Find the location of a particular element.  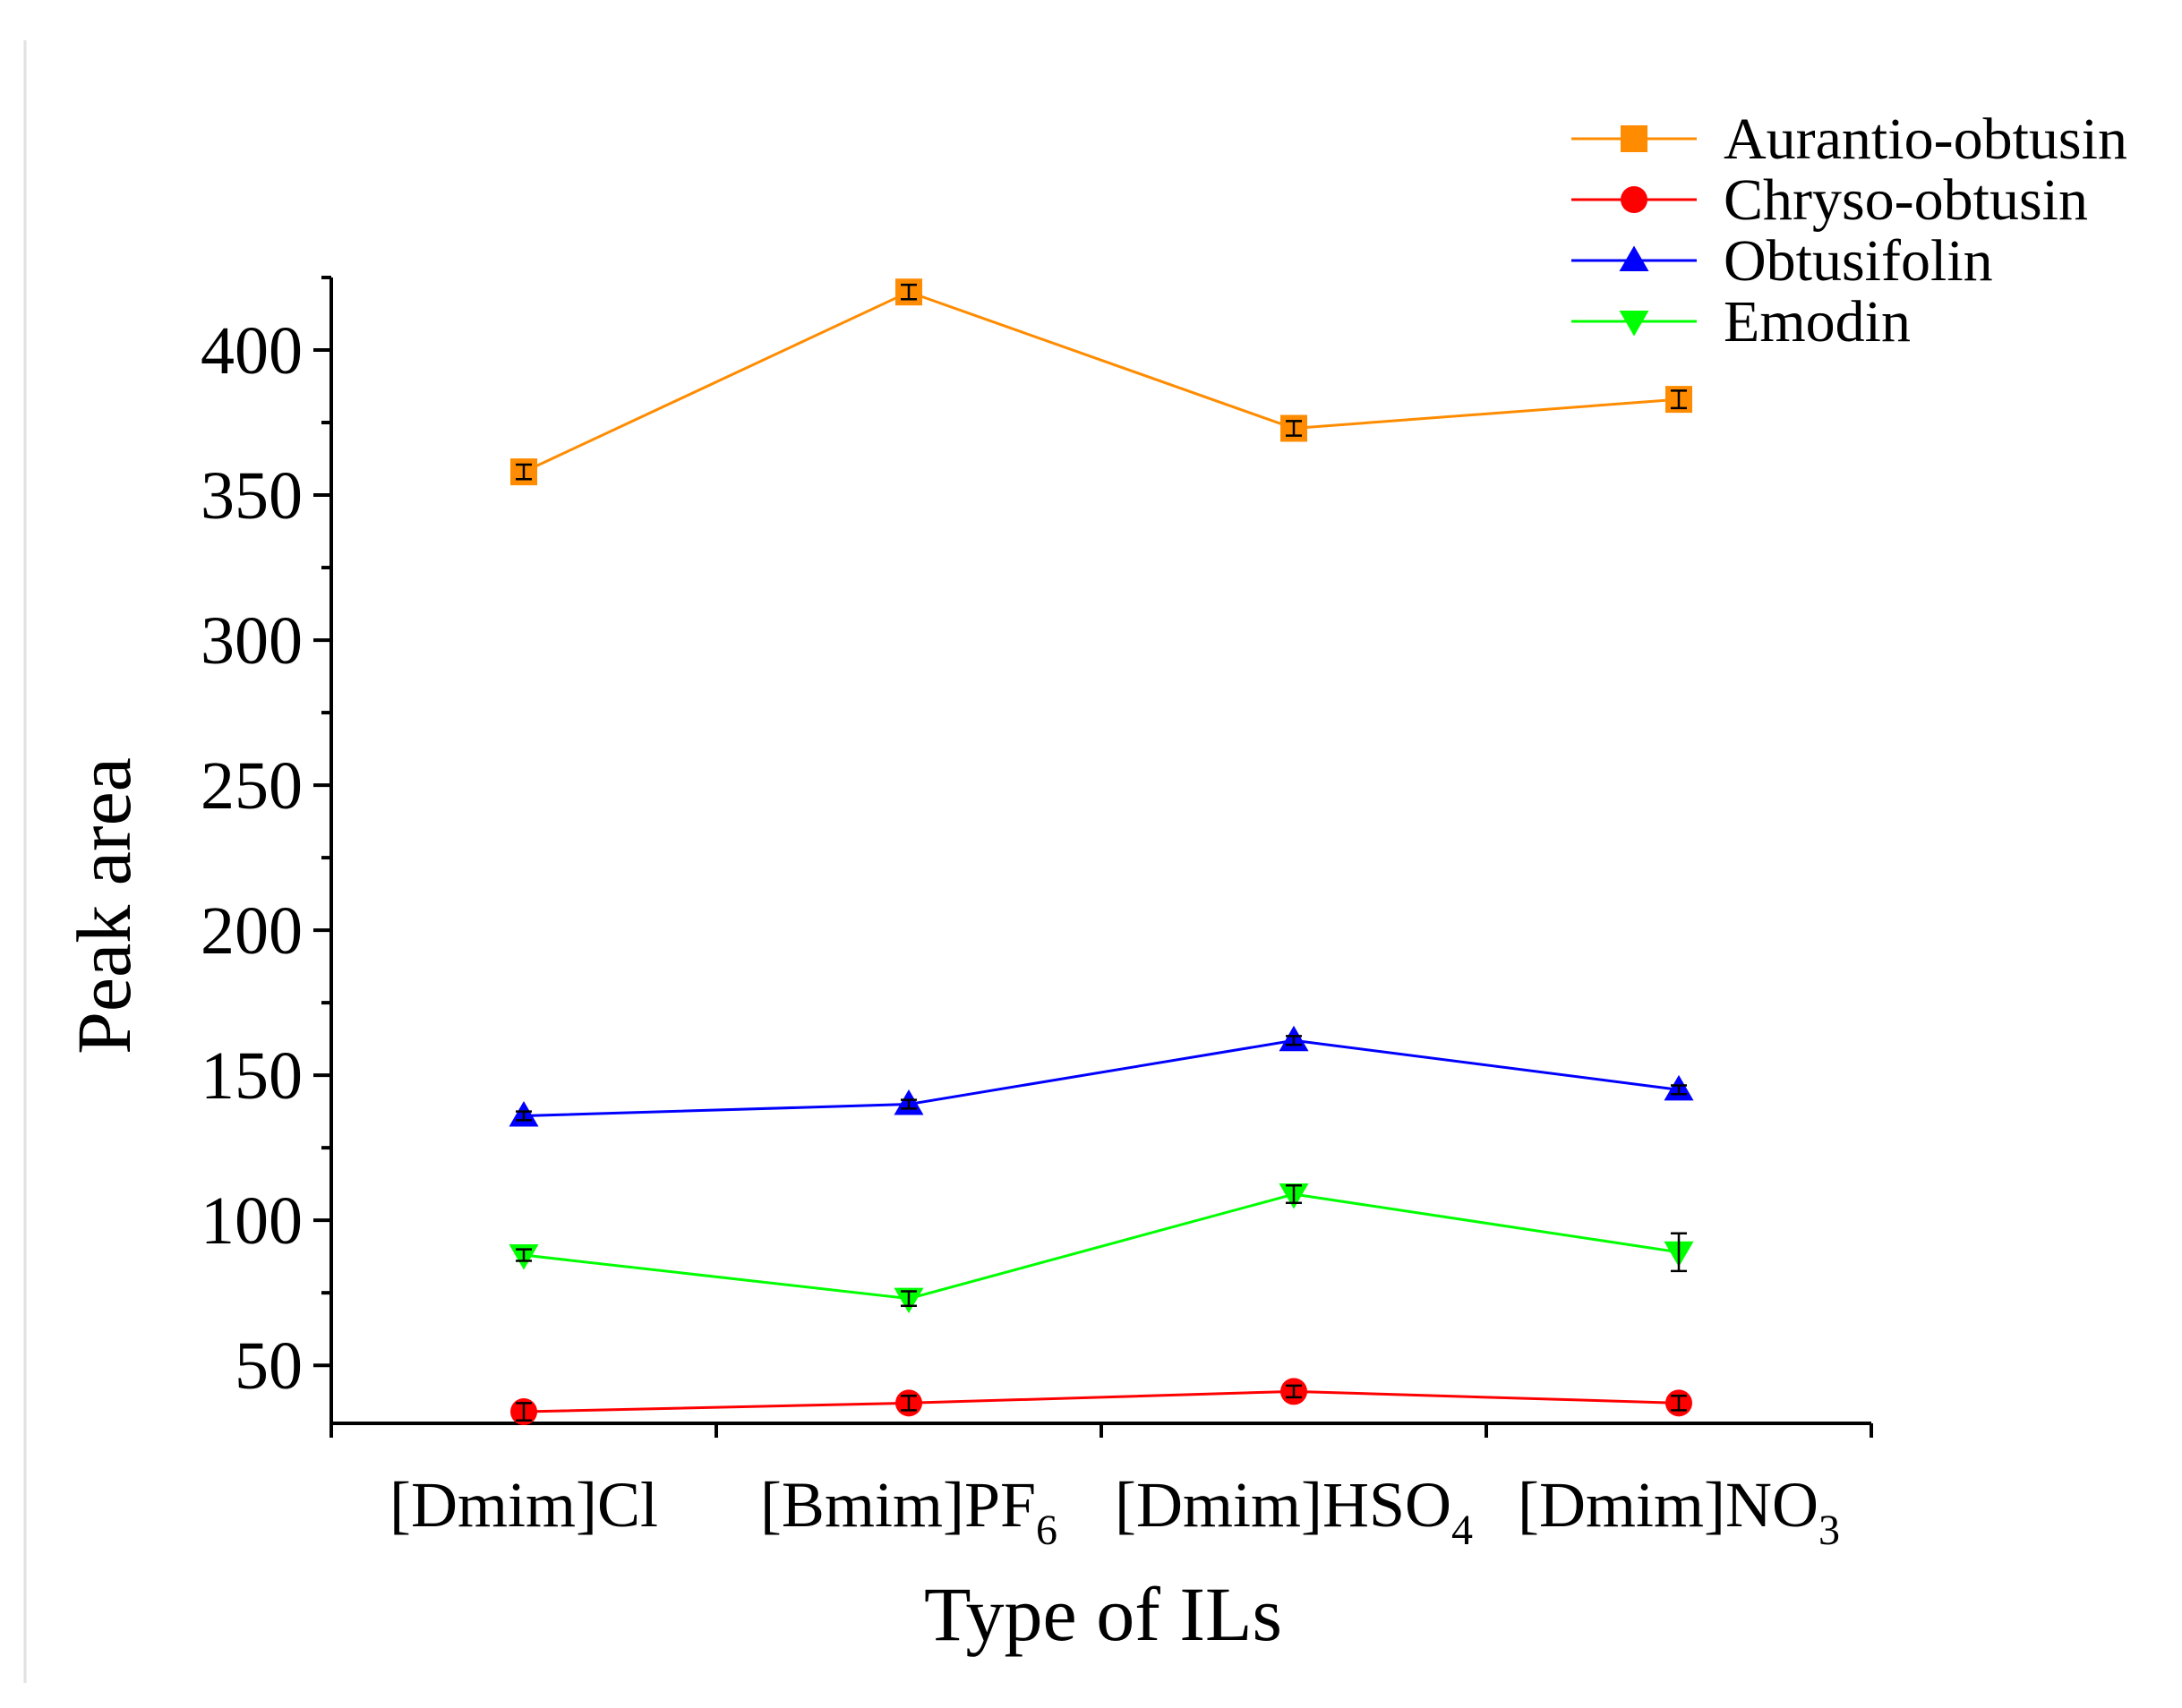

legend-label: Chryso-obtusin is located at coordinates (1906, 200).